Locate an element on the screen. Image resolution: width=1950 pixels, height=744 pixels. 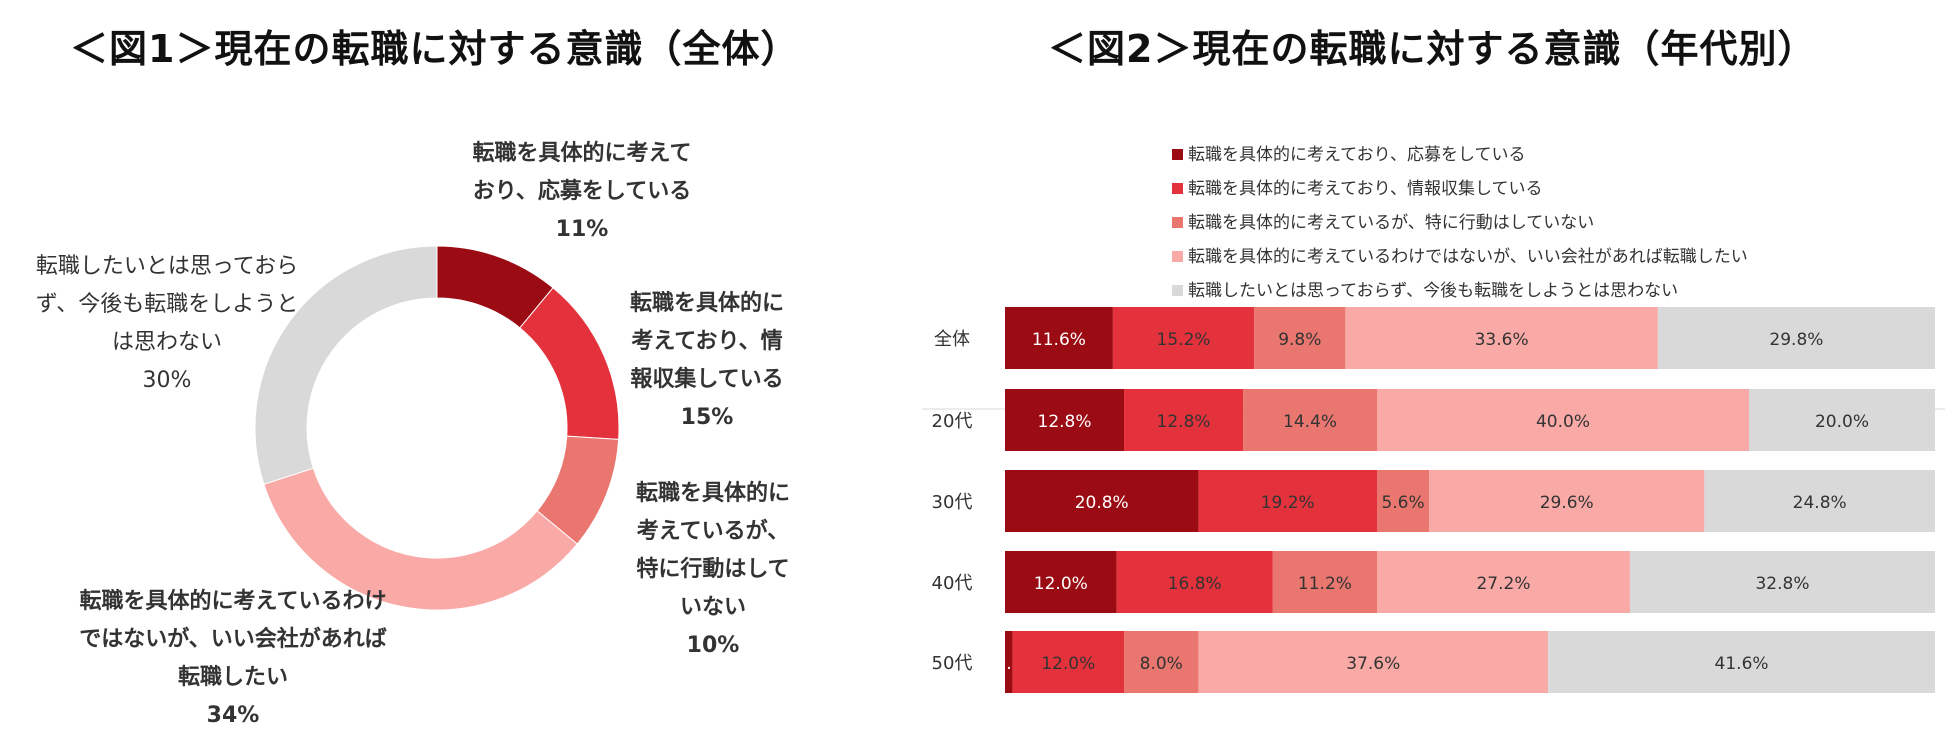
svg-text: 転職したい is located at coordinates (233, 677).